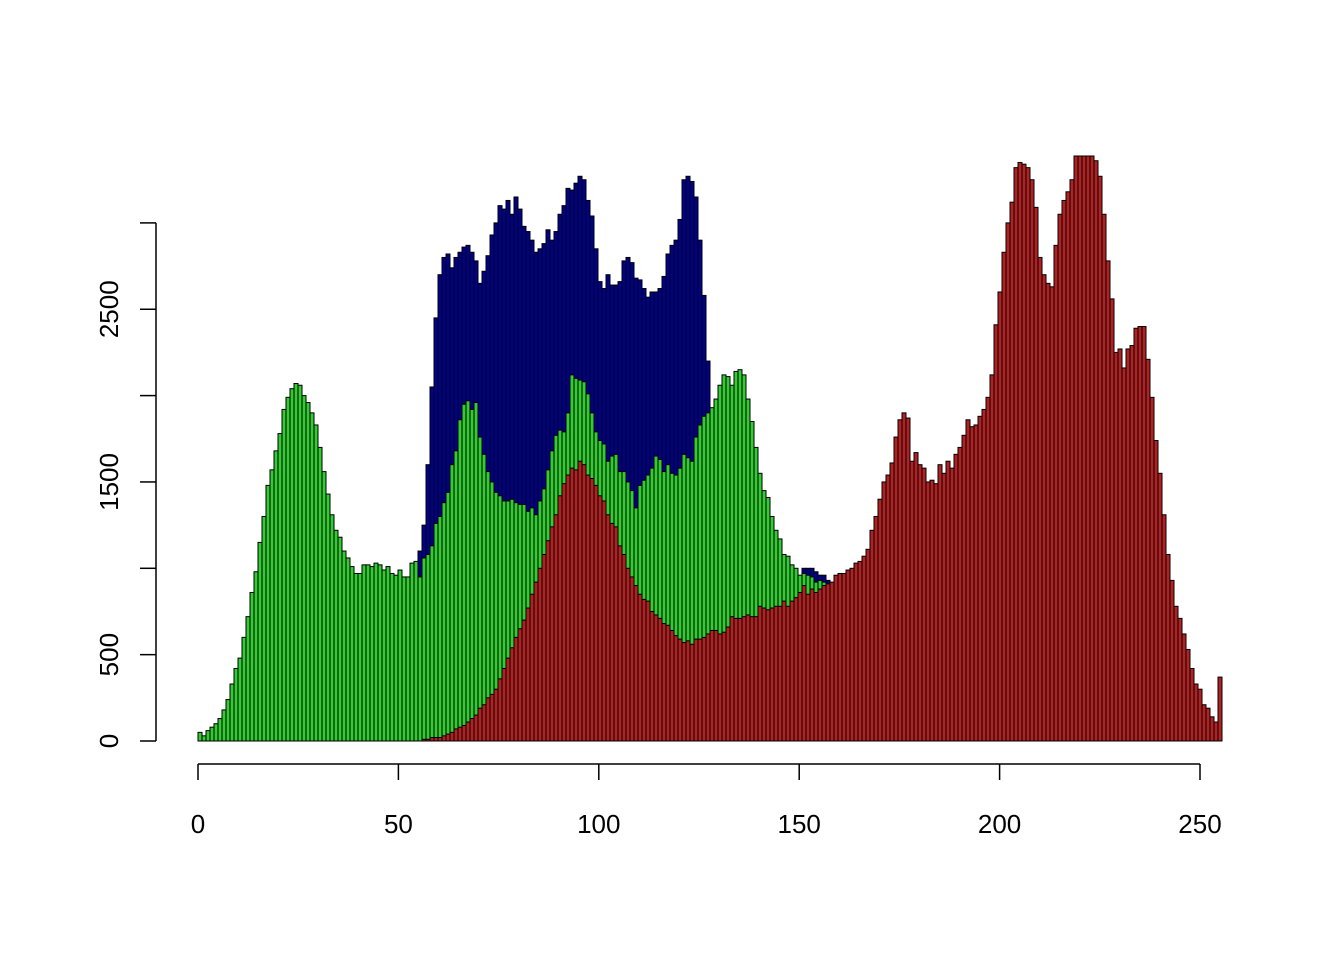  I want to click on x-tick-label: 150, so click(799, 824).